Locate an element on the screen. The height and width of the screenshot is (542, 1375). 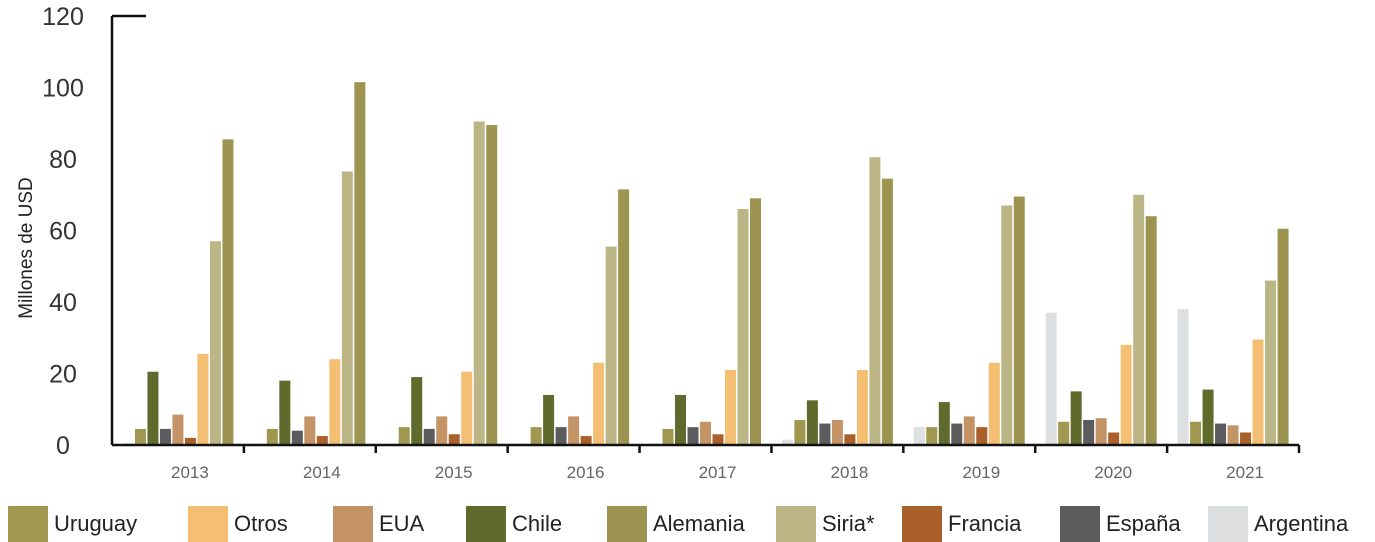
y-axis-tick-labels: 0 20 40 60 80 100 120 is located at coordinates (63, 231).